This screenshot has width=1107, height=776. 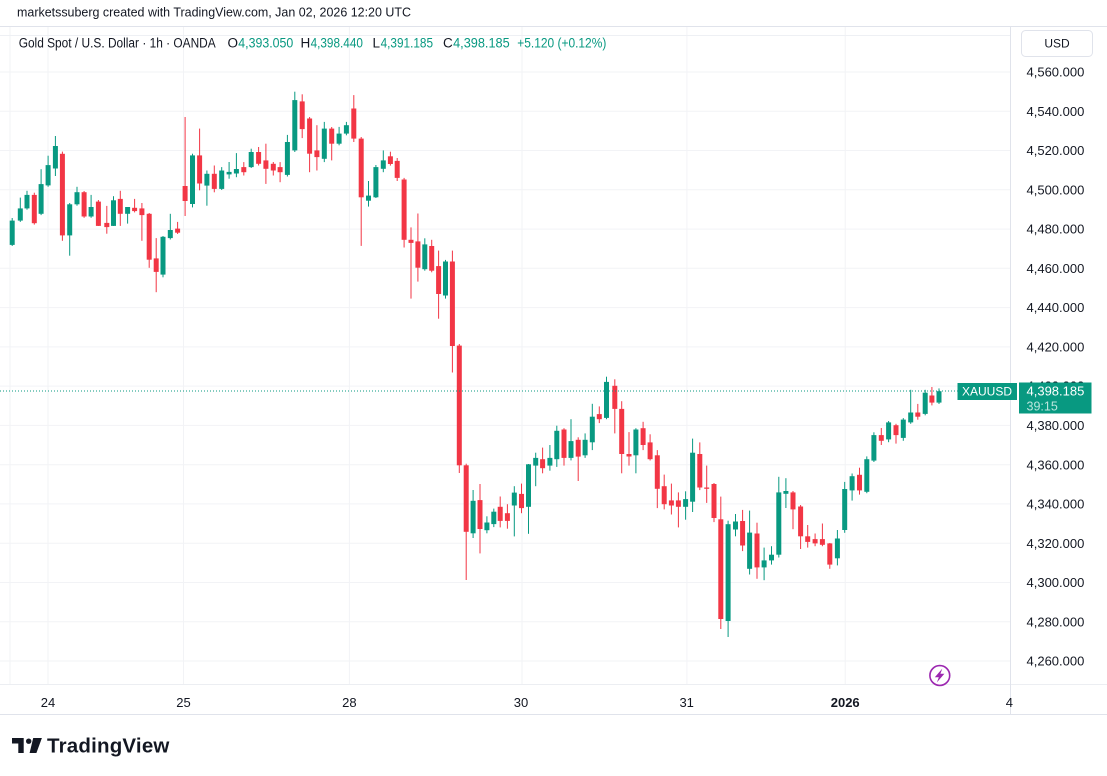 What do you see at coordinates (108, 746) in the screenshot?
I see `svg-text: TradingView` at bounding box center [108, 746].